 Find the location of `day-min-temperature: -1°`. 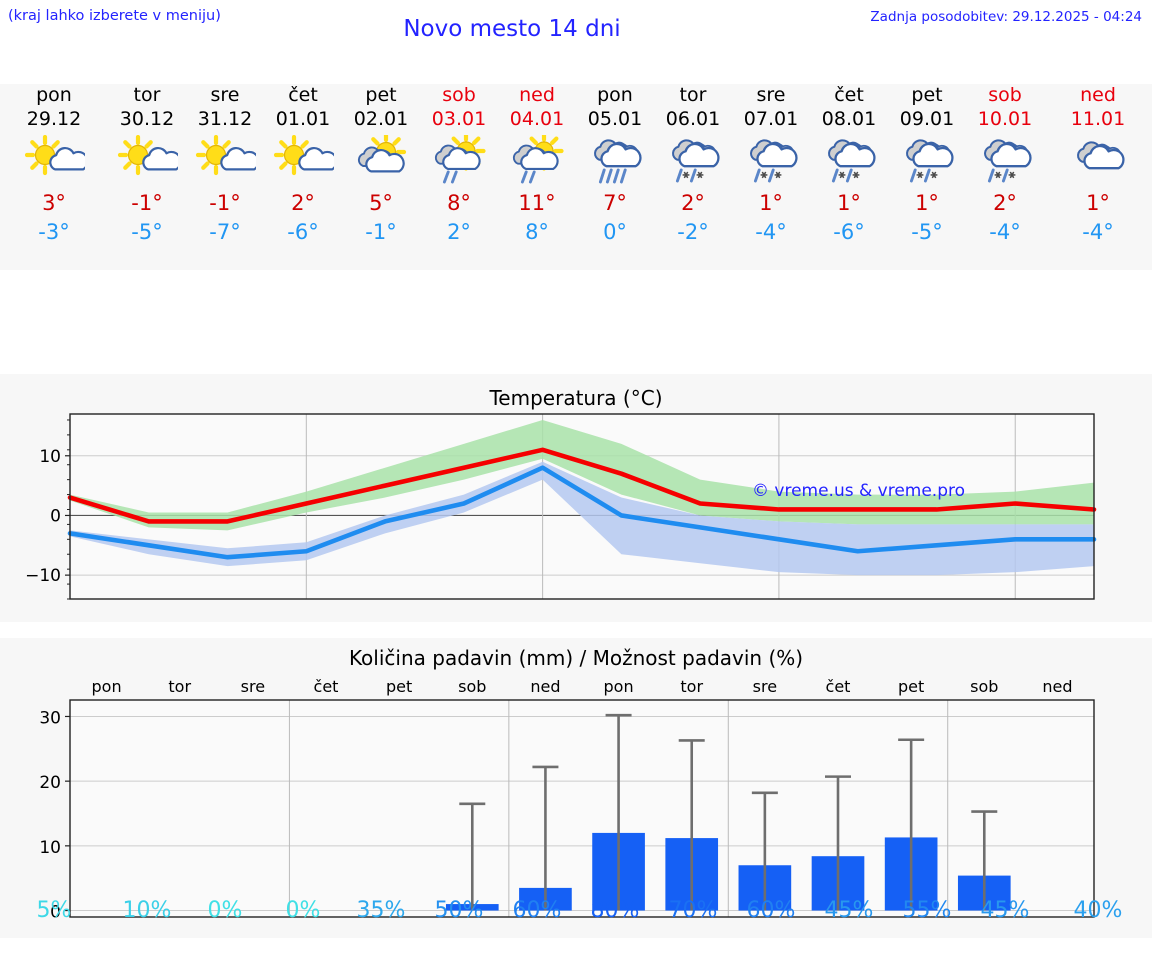

day-min-temperature: -1° is located at coordinates (381, 232).